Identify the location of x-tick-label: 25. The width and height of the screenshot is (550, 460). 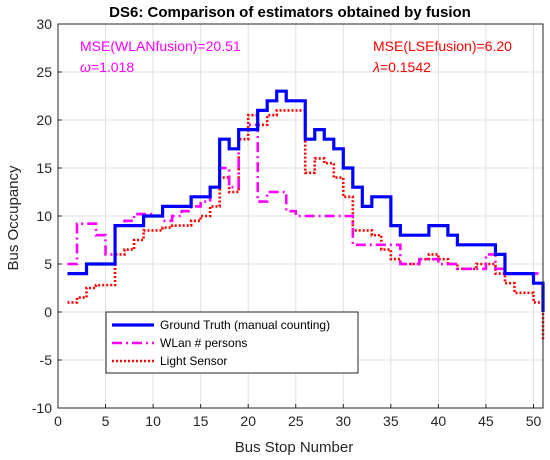
(296, 421).